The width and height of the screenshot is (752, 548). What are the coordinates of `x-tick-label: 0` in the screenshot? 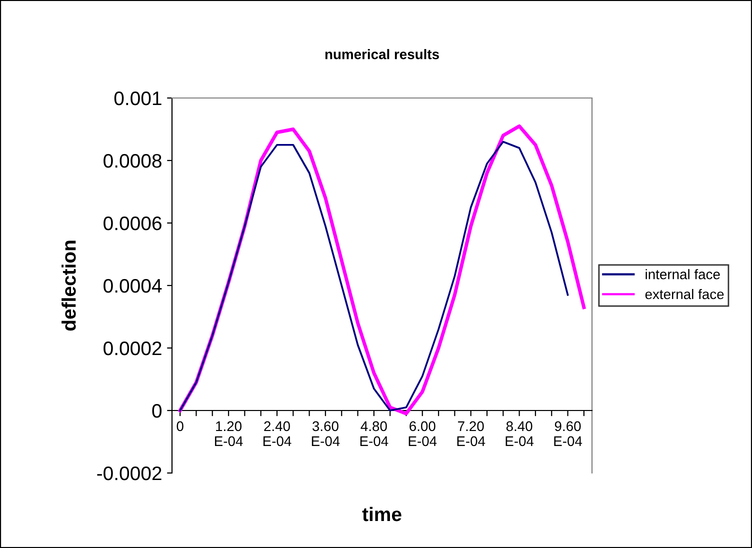 It's located at (180, 426).